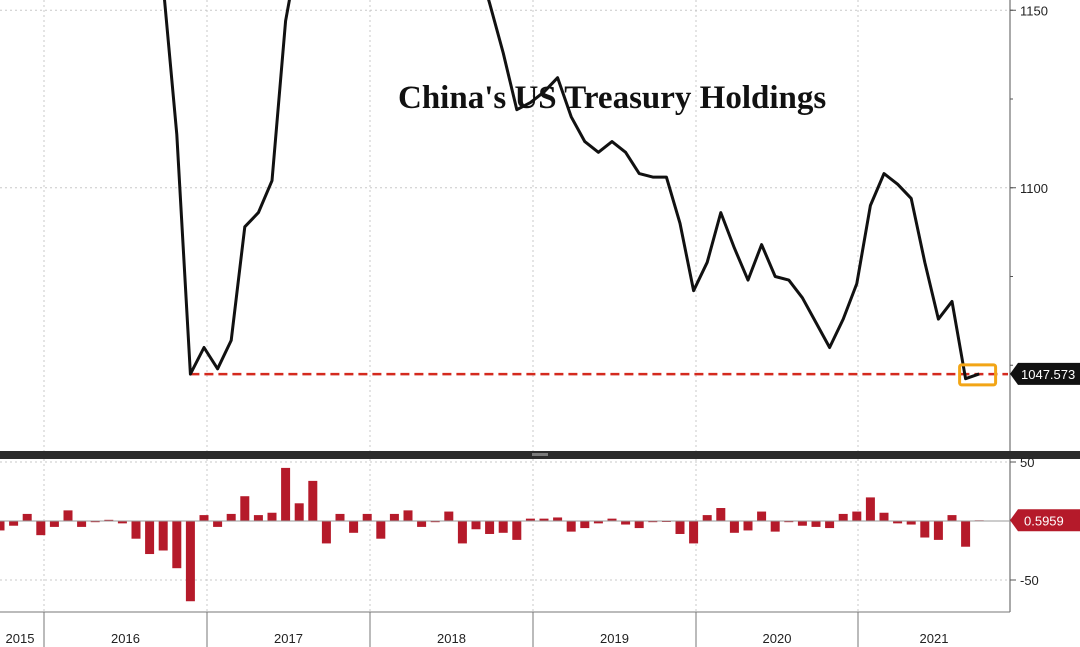 The image size is (1080, 647). I want to click on y-tick-label: -50, so click(1029, 580).